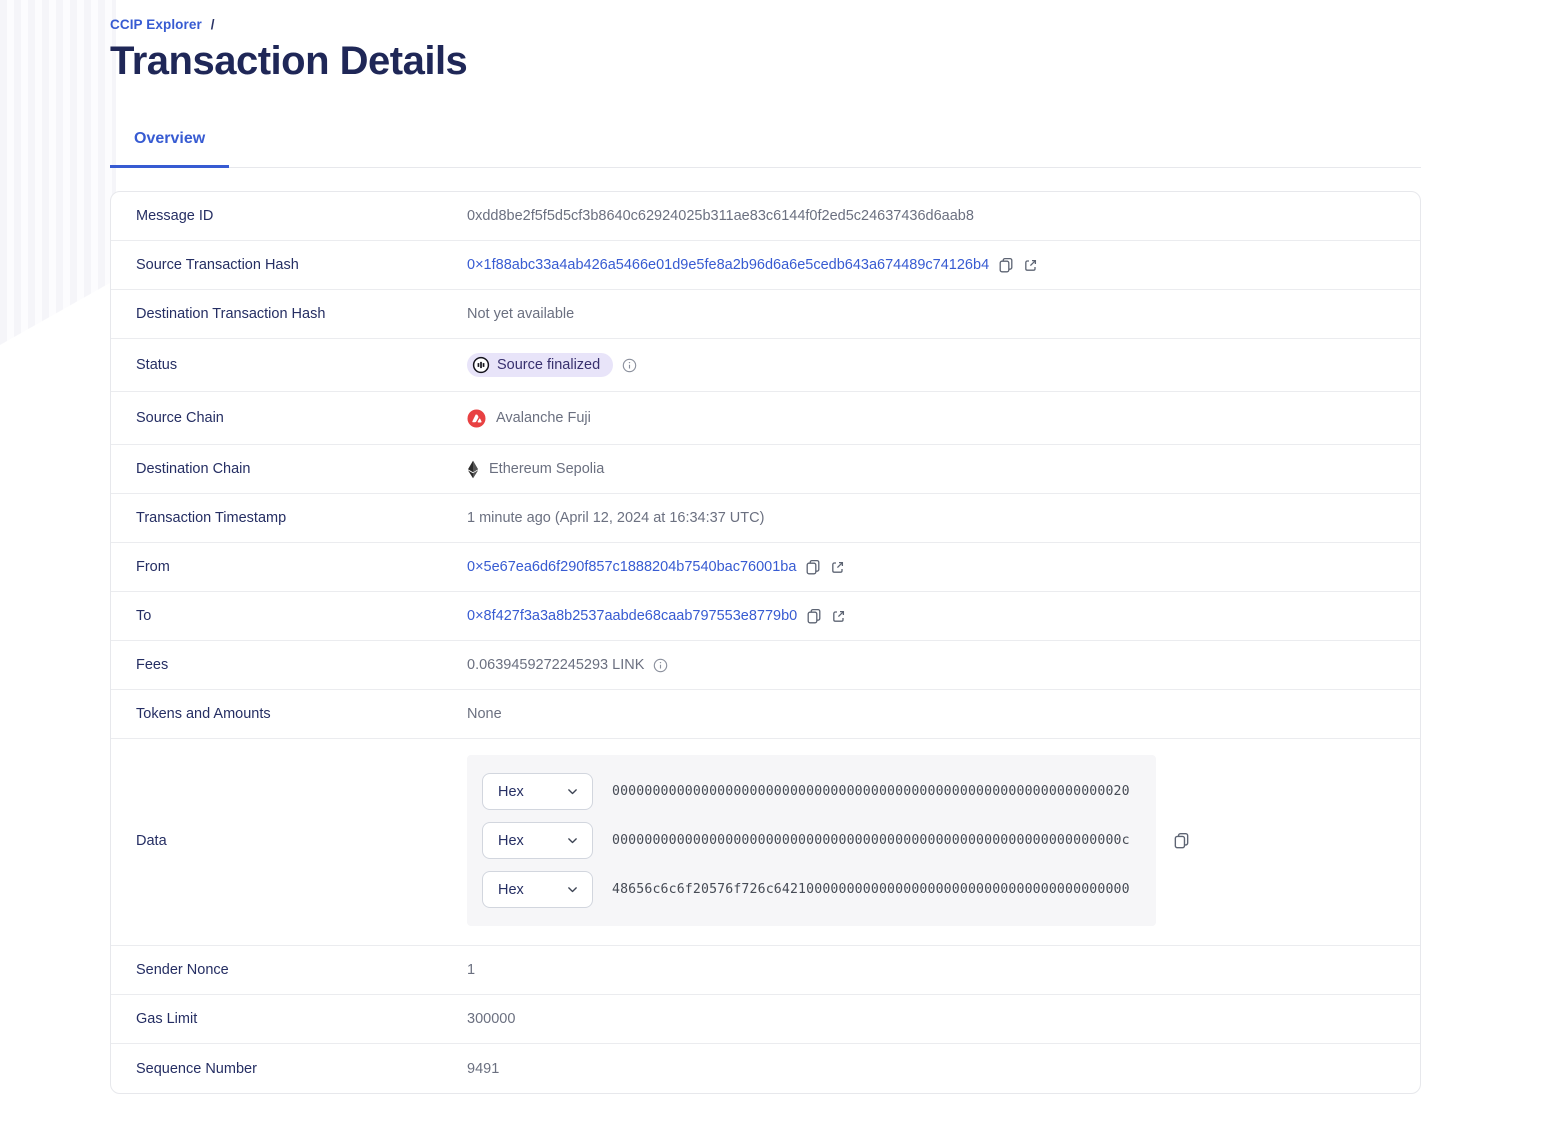 The height and width of the screenshot is (1124, 1551). What do you see at coordinates (193, 469) in the screenshot?
I see `row-label: Destination Chain` at bounding box center [193, 469].